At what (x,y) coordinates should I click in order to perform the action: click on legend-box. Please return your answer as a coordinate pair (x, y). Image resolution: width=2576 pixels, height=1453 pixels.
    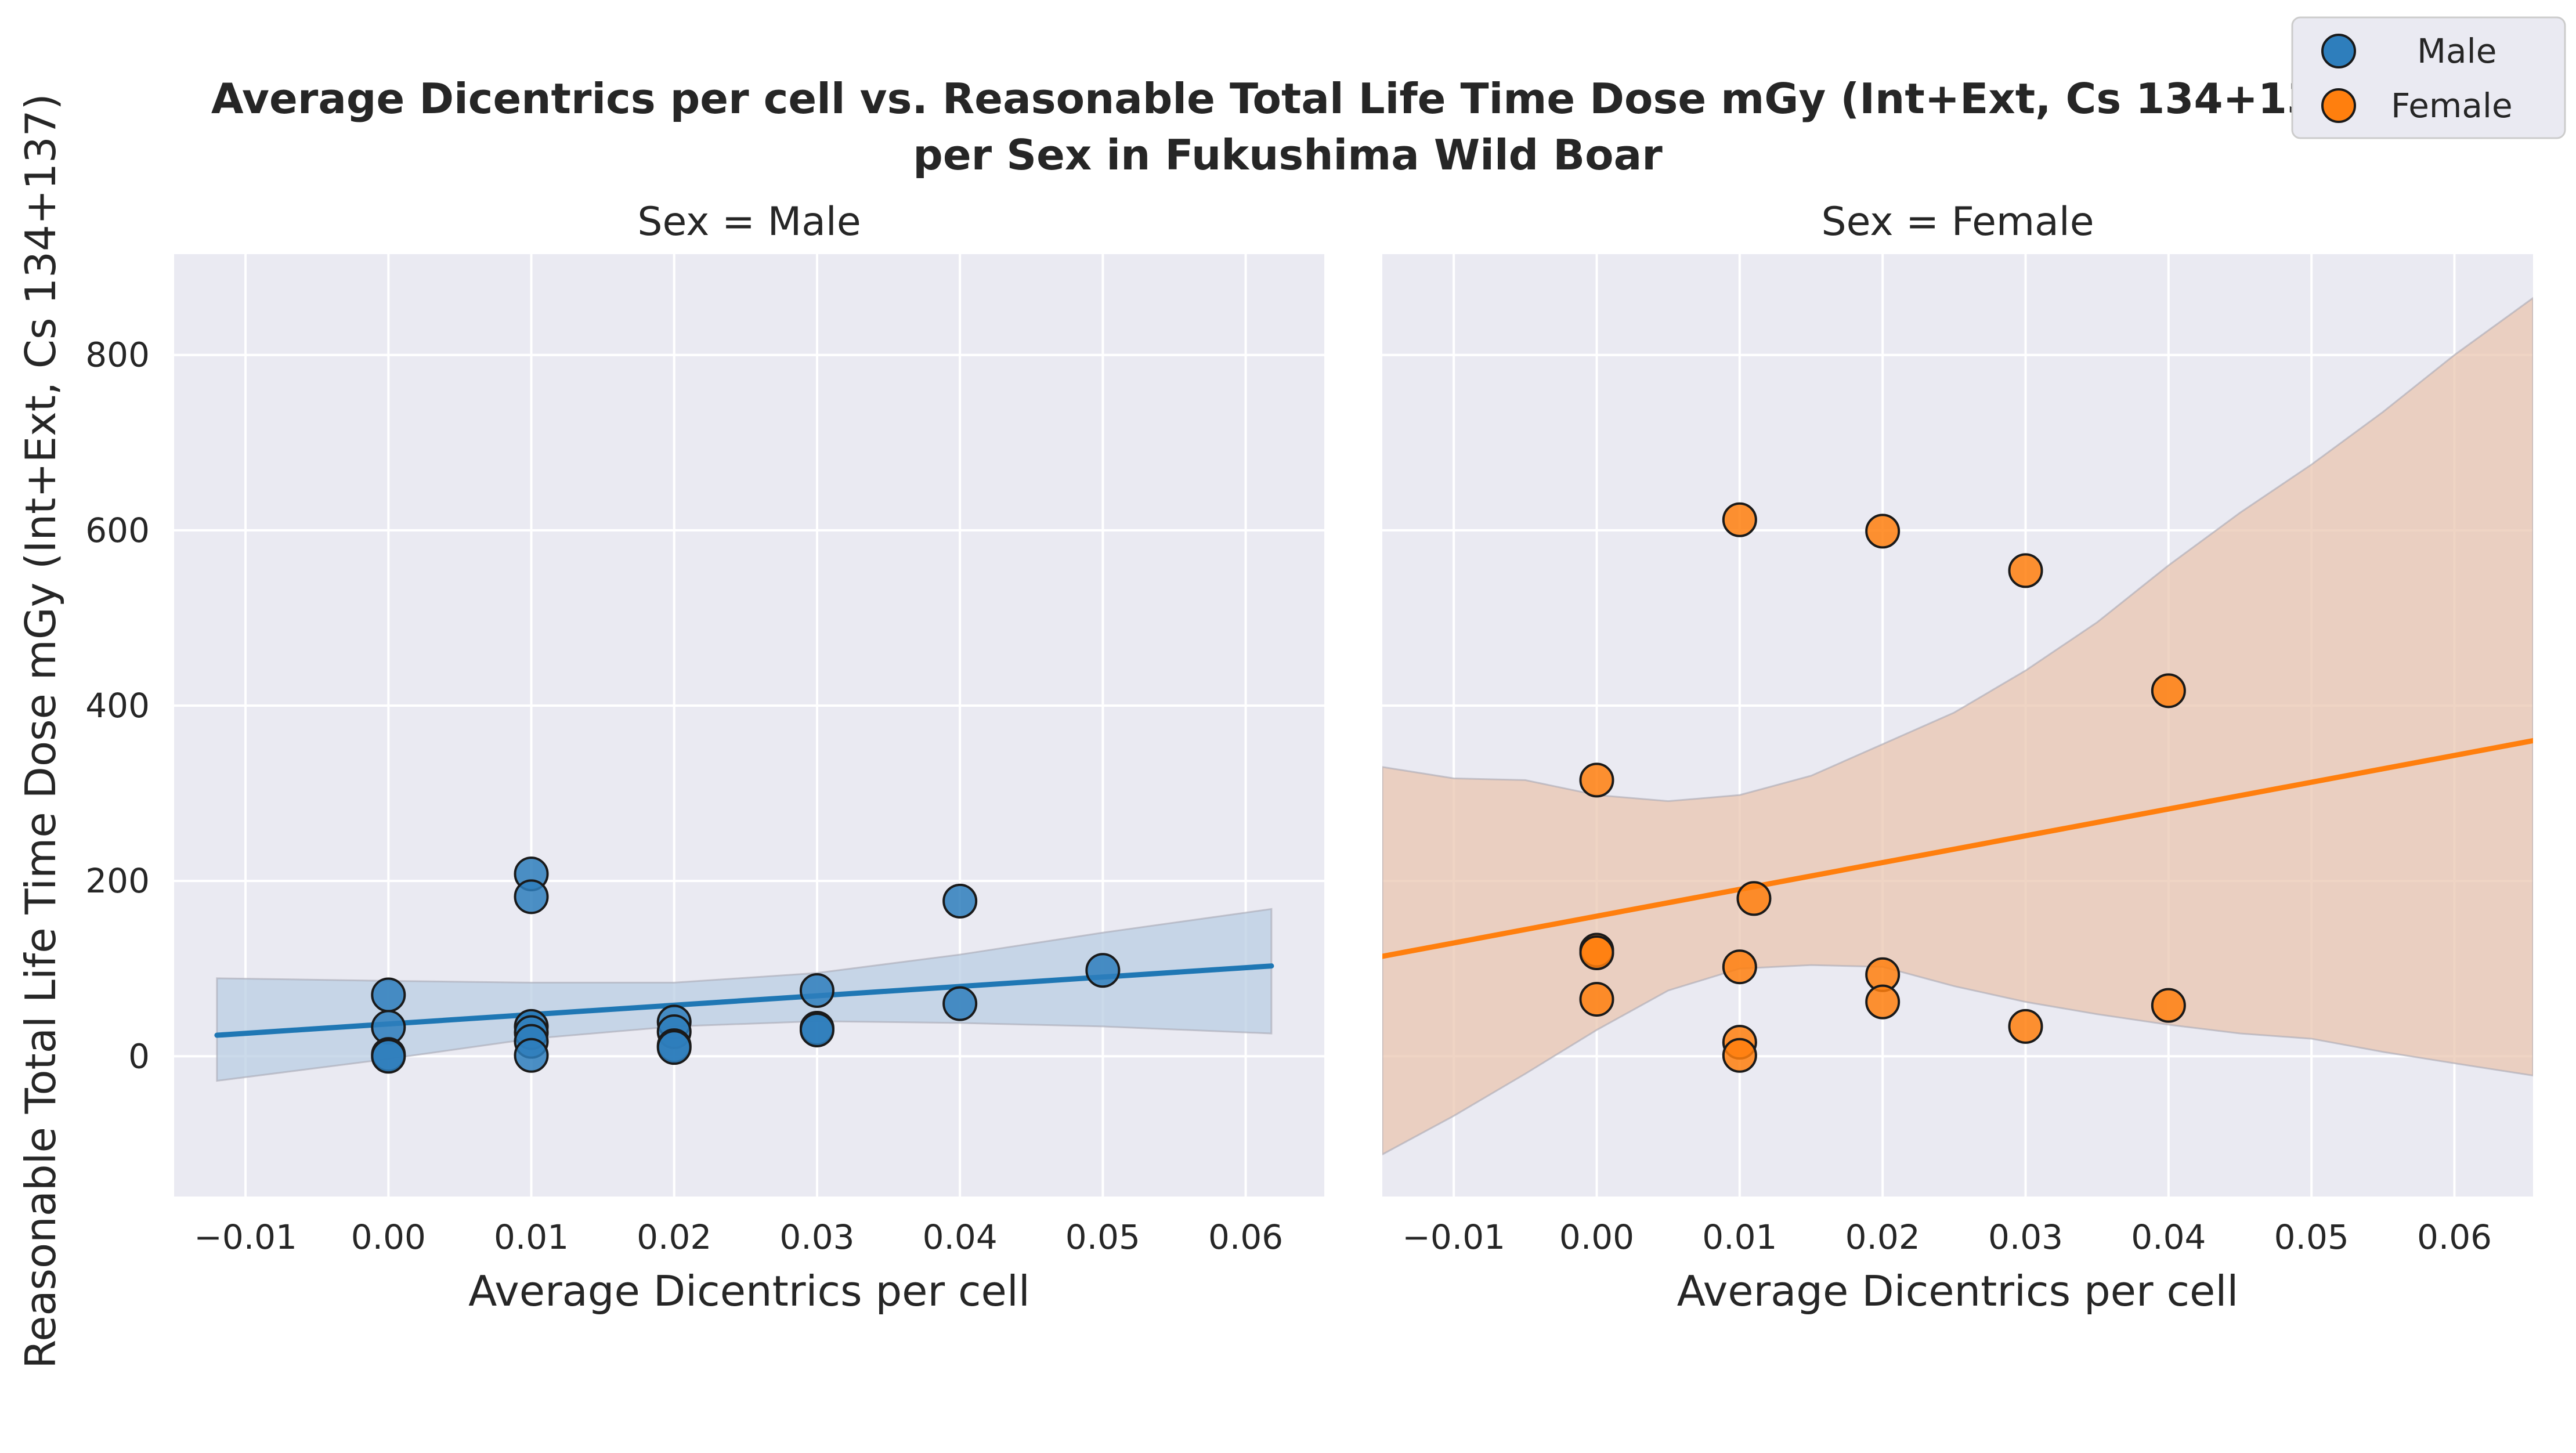
    Looking at the image, I should click on (2428, 77).